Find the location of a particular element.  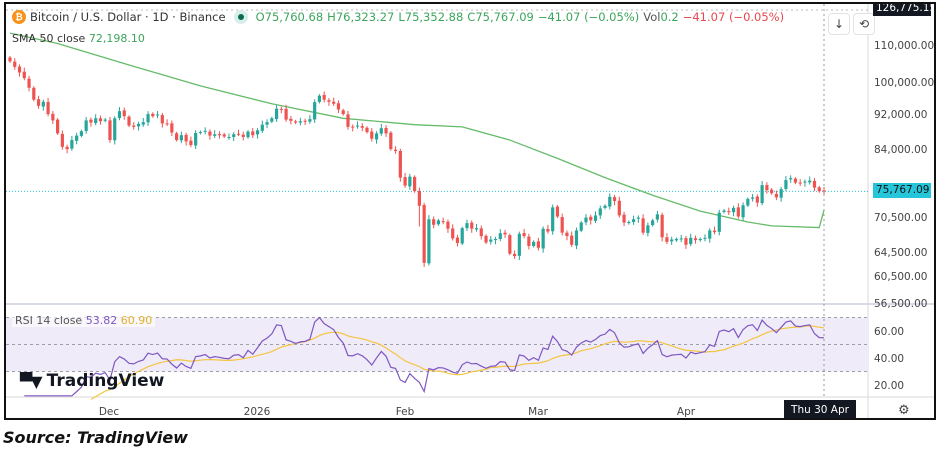

tradingview-logo-icon: ▀▼ is located at coordinates (31, 381).